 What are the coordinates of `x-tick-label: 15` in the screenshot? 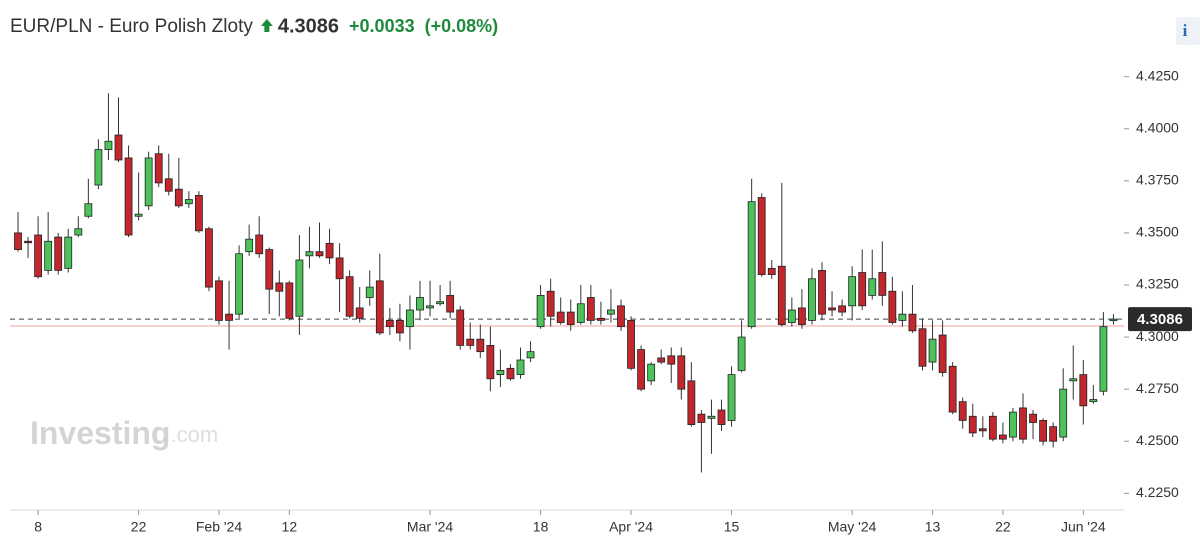 It's located at (732, 527).